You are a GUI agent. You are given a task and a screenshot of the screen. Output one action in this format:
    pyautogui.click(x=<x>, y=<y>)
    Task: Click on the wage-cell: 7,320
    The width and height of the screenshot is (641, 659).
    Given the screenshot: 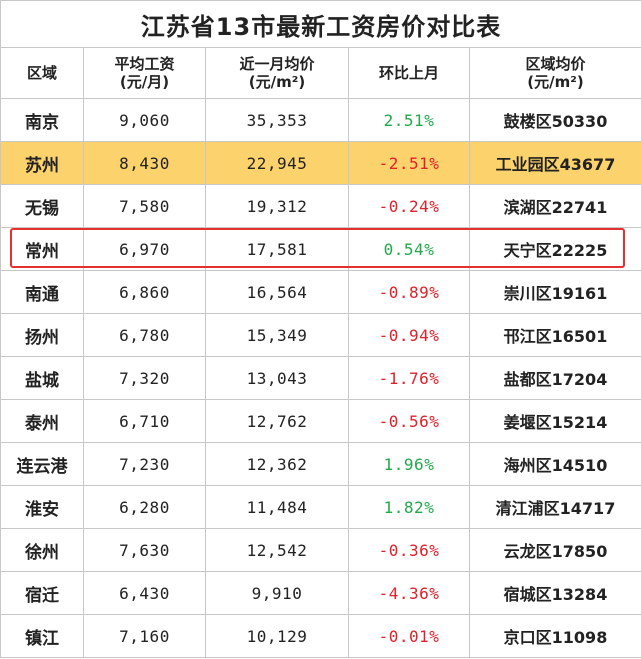 What is the action you would take?
    pyautogui.click(x=144, y=378)
    